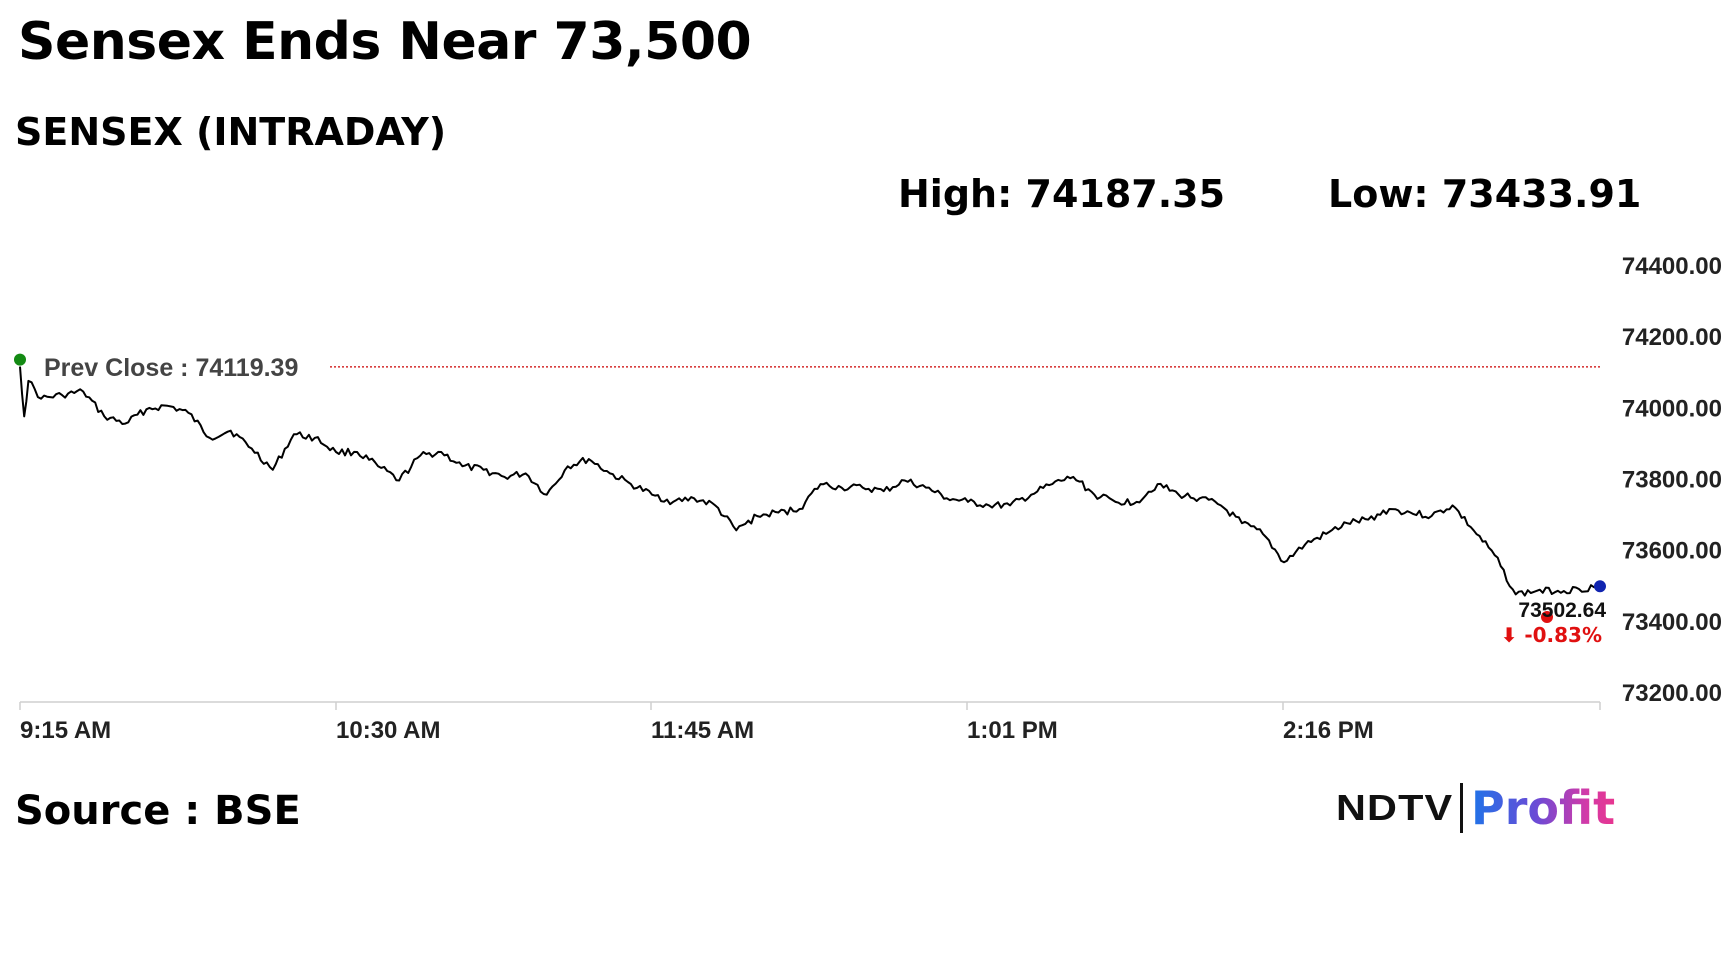 This screenshot has width=1728, height=972. What do you see at coordinates (1509, 635) in the screenshot?
I see `down-arrow-icon: ⬇` at bounding box center [1509, 635].